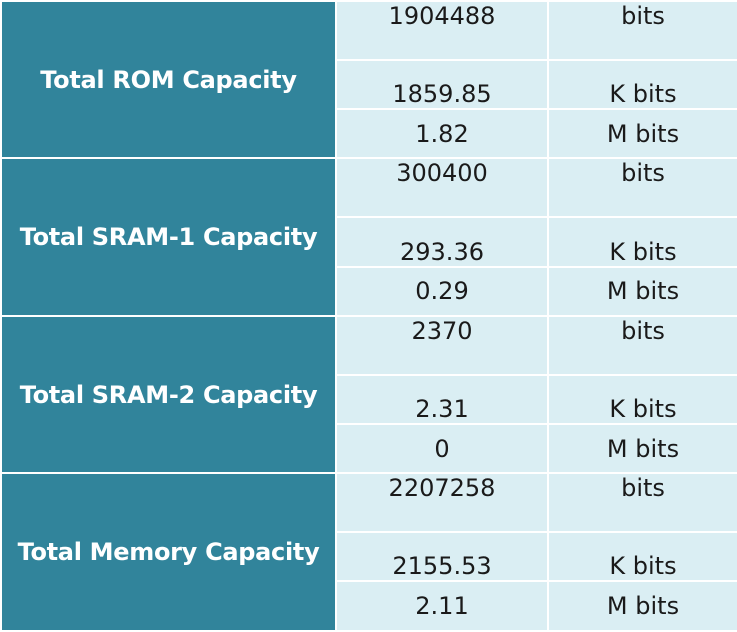 The image size is (737, 632). I want to click on table-row: 2155.53 K bits, so click(369, 556).